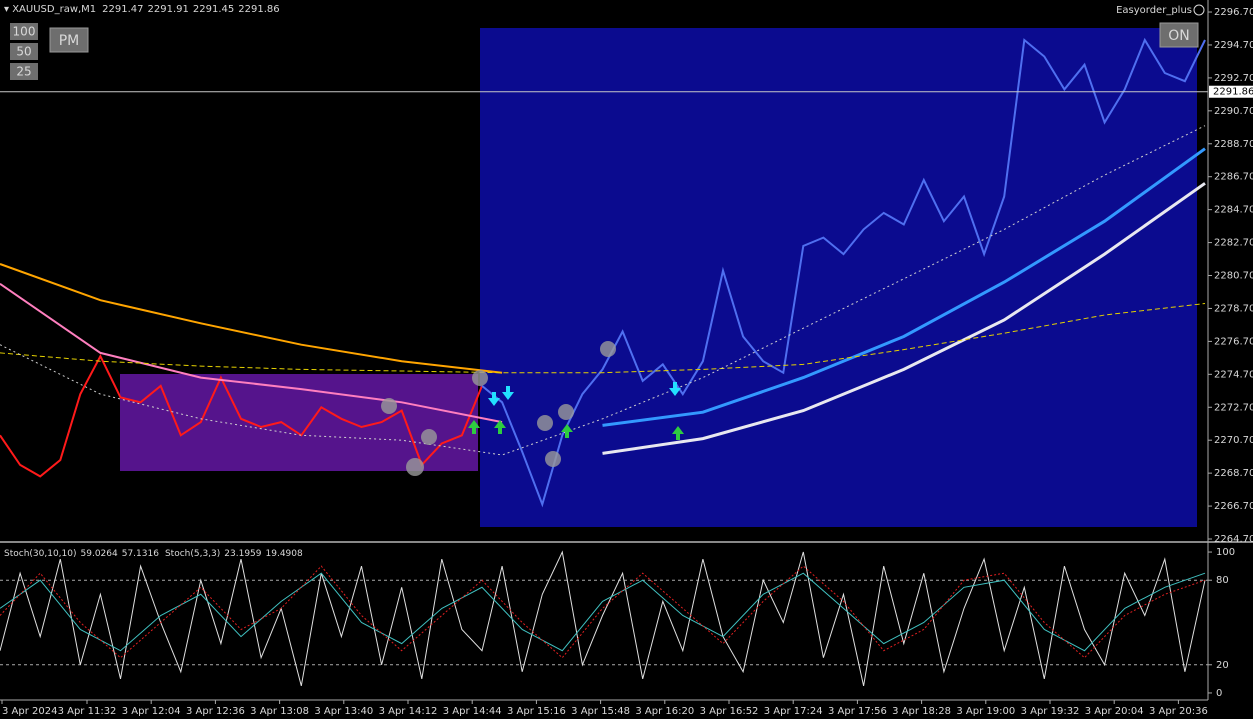  Describe the element at coordinates (279, 711) in the screenshot. I see `x-tick-label: 3 Apr 13:08` at that location.